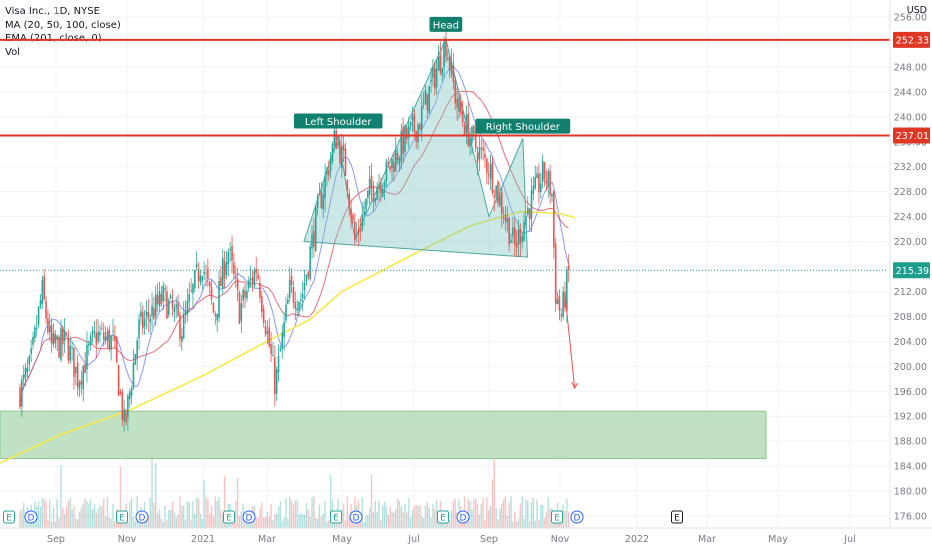 This screenshot has height=550, width=932. I want to click on pattern-label-text: Head, so click(446, 25).